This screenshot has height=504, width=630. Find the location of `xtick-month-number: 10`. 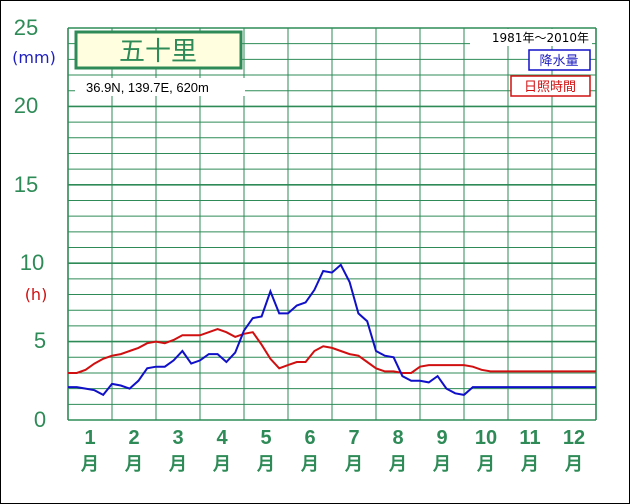

xtick-month-number: 10 is located at coordinates (486, 438).